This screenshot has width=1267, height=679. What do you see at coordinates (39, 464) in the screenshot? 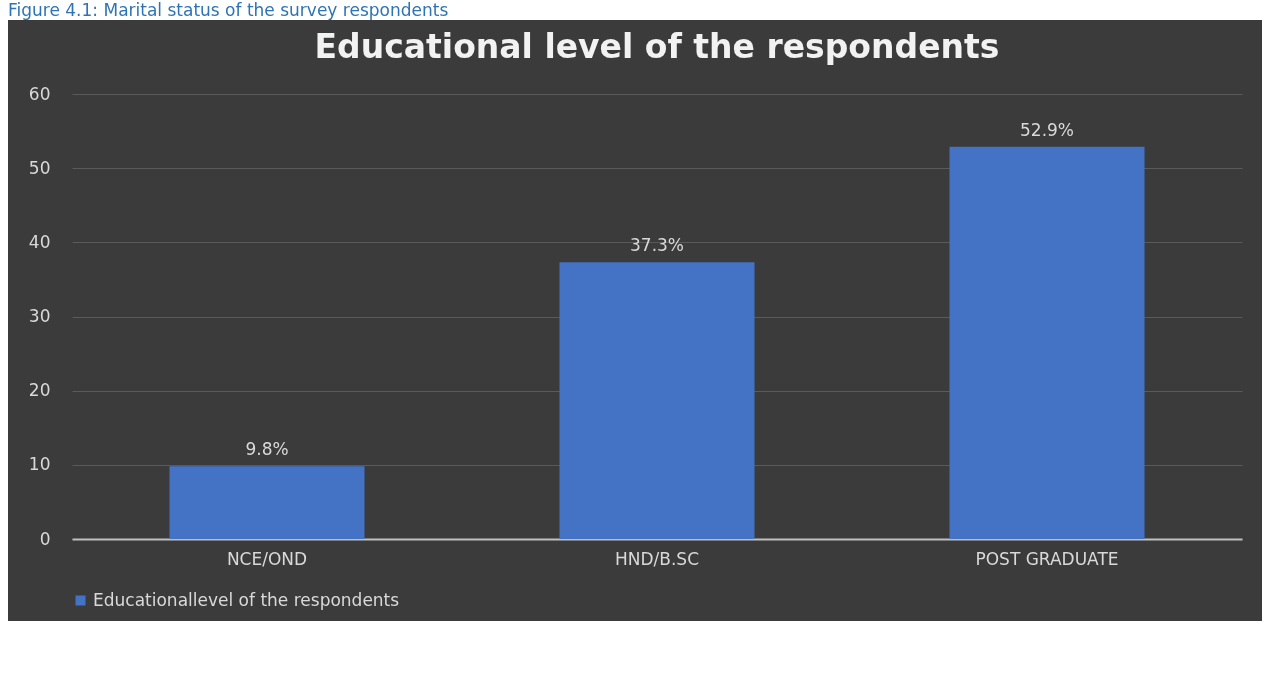
I see `y-tick-label: 10` at bounding box center [39, 464].